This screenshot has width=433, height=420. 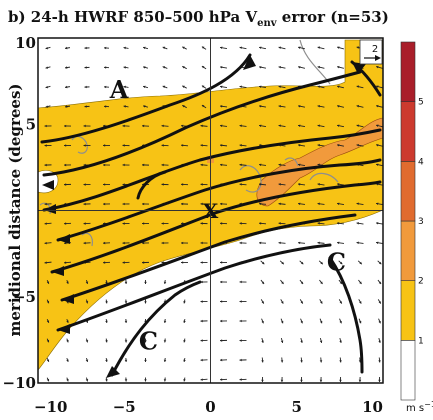 What do you see at coordinates (421, 103) in the screenshot?
I see `colorbar-tick-label: 5` at bounding box center [421, 103].